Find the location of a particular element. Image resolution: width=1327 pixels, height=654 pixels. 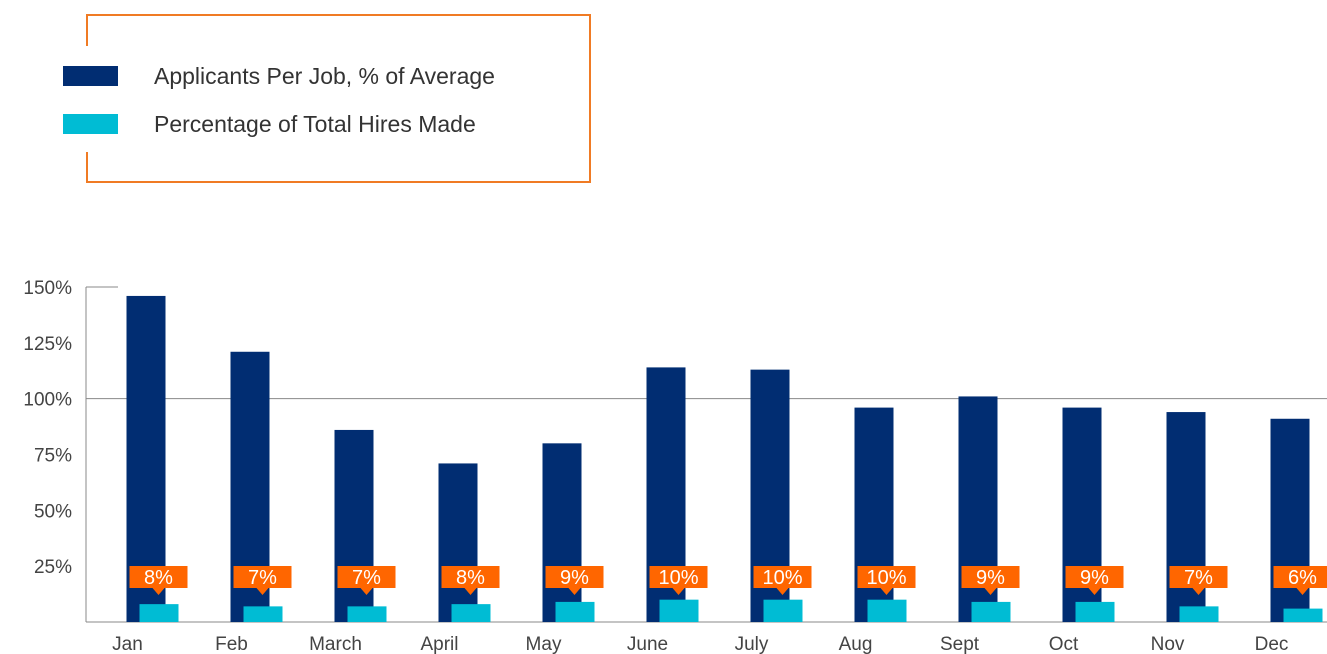

x-tick-label: Sept is located at coordinates (960, 644).